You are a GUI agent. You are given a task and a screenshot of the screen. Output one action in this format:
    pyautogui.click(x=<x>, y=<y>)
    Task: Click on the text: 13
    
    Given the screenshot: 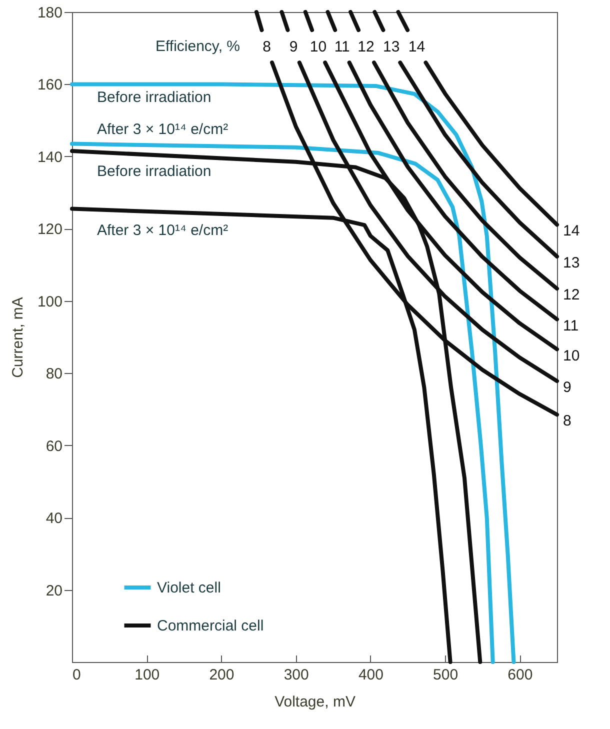 What is the action you would take?
    pyautogui.click(x=391, y=47)
    